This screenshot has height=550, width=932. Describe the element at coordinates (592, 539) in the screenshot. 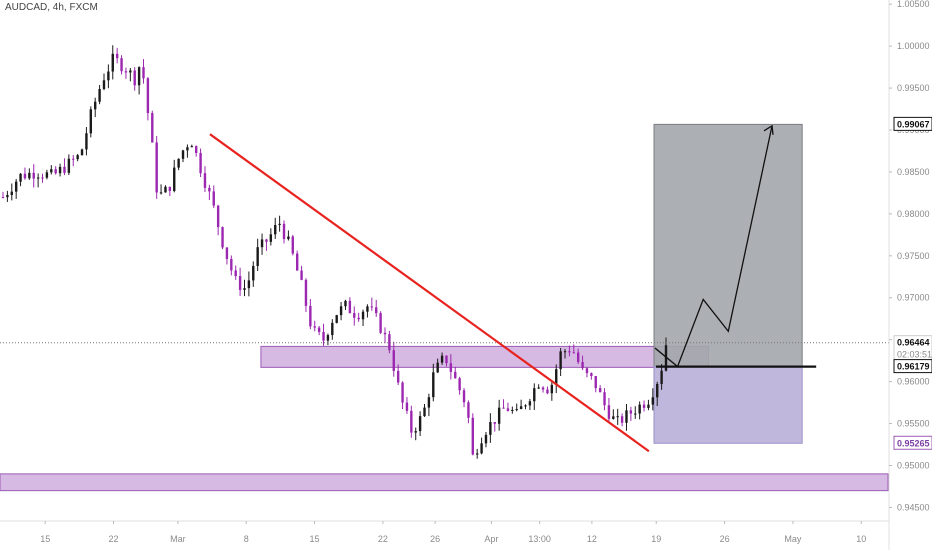

I see `time-tick-label: 12` at that location.